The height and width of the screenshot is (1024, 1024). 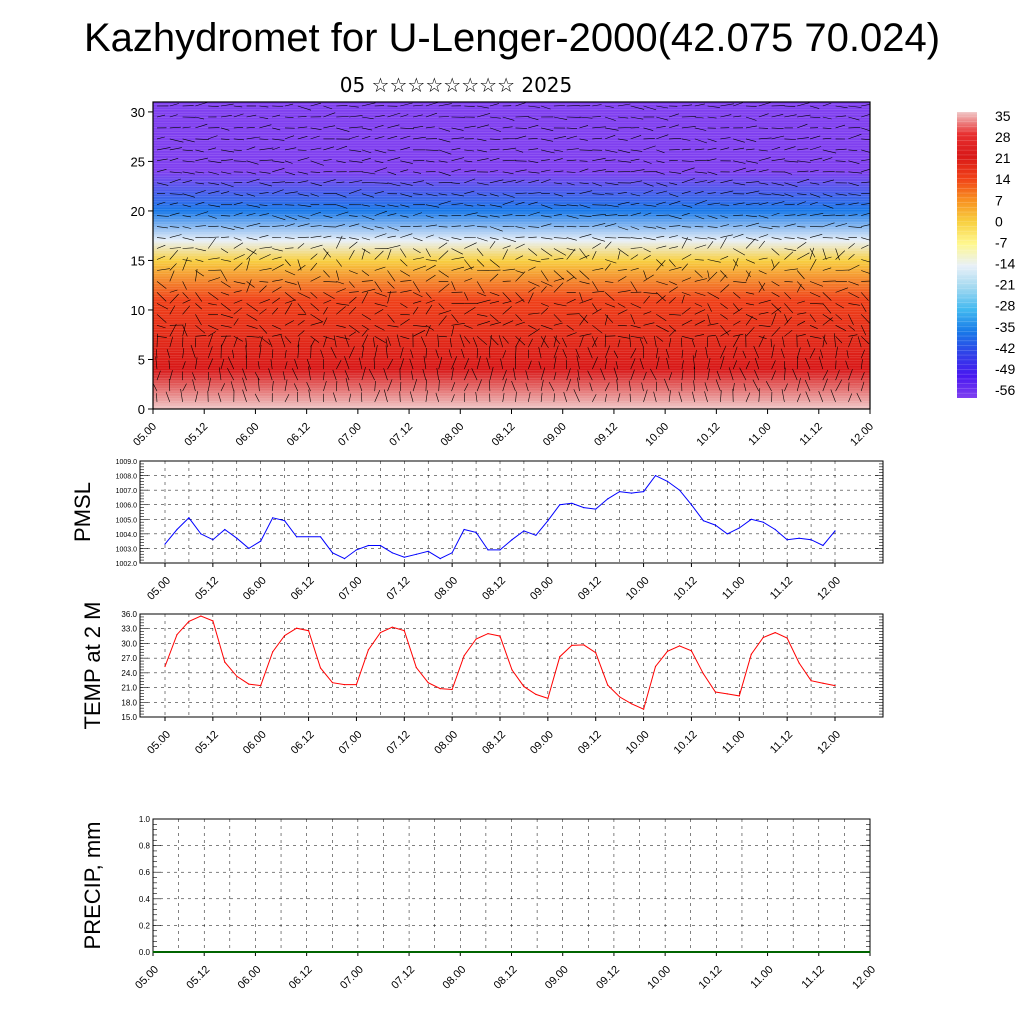 I want to click on cross-section-x-tick-label: 11.12, so click(x=811, y=434).